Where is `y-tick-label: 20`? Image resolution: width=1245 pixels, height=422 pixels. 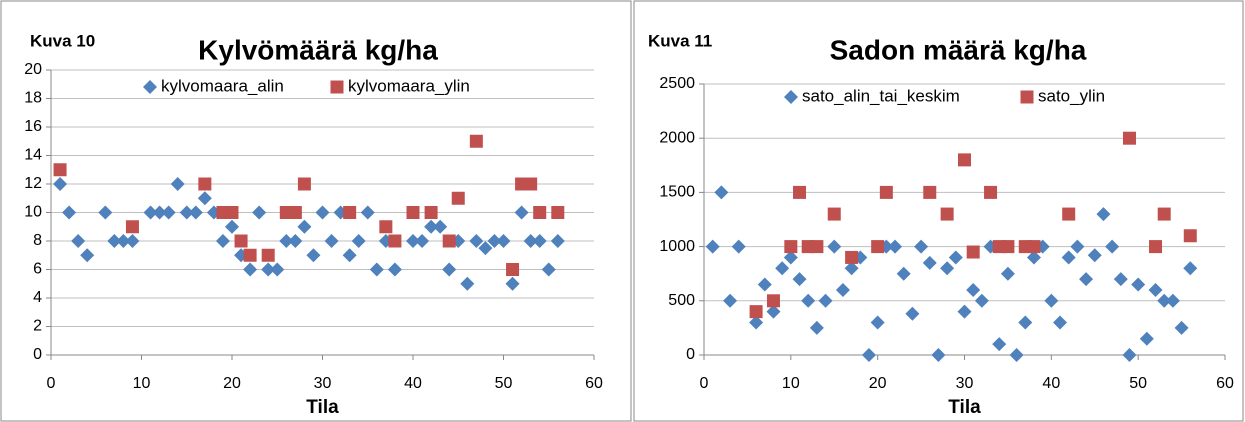 y-tick-label: 20 is located at coordinates (33, 69).